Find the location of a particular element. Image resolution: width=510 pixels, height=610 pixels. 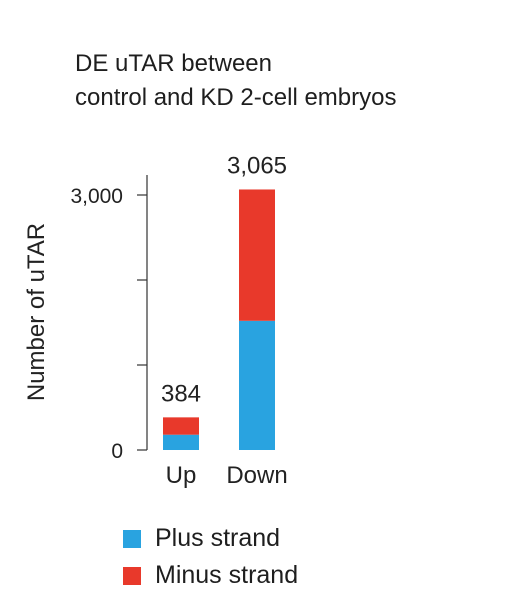

legend-label-minus: Minus strand is located at coordinates (227, 575).